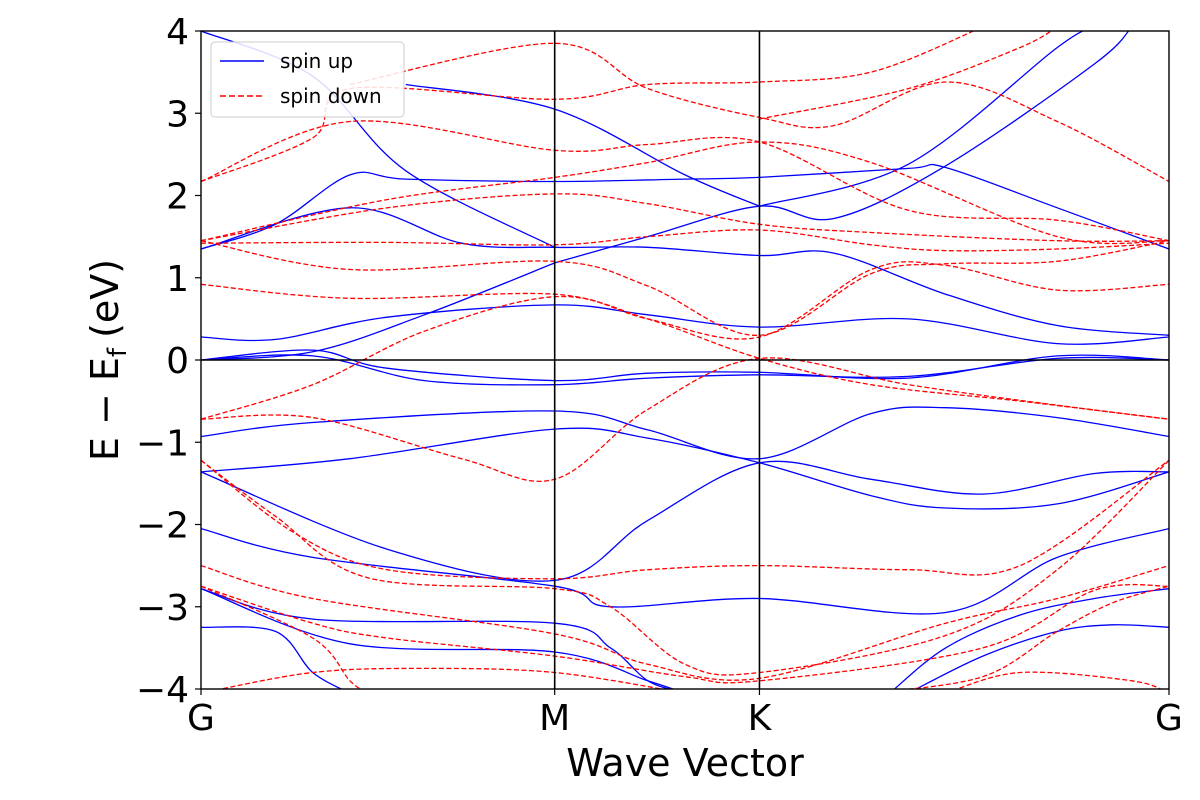 The height and width of the screenshot is (800, 1200). Describe the element at coordinates (177, 32) in the screenshot. I see `y-tick-label: 4` at that location.